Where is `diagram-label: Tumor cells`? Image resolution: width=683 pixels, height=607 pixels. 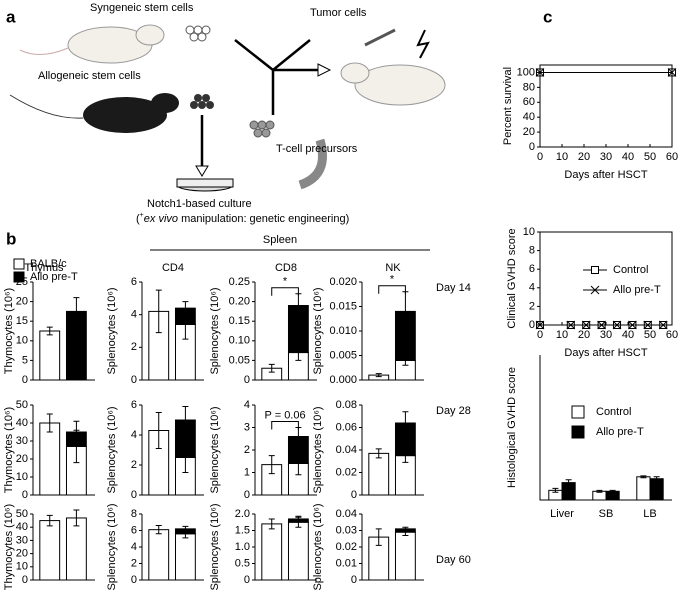
diagram-label: Tumor cells is located at coordinates (338, 13).